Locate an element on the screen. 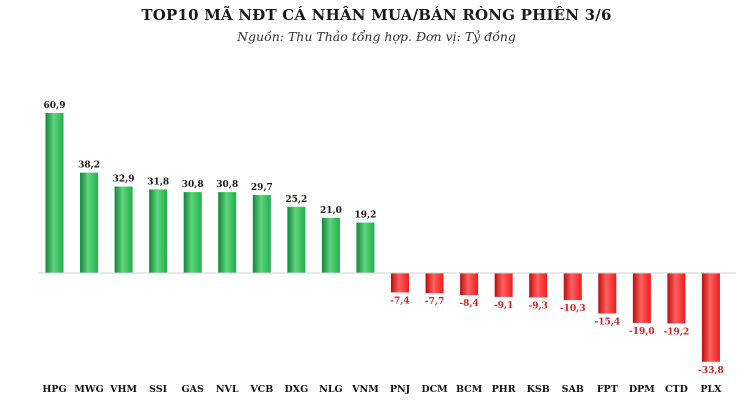  bar-plx is located at coordinates (710, 317).